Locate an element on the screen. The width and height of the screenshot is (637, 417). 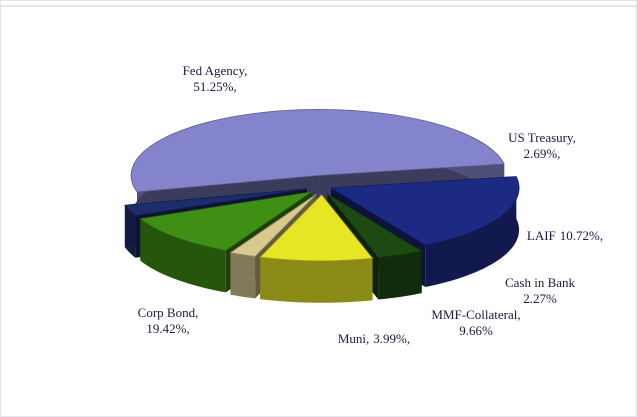
label-value: 2.27% is located at coordinates (540, 298).